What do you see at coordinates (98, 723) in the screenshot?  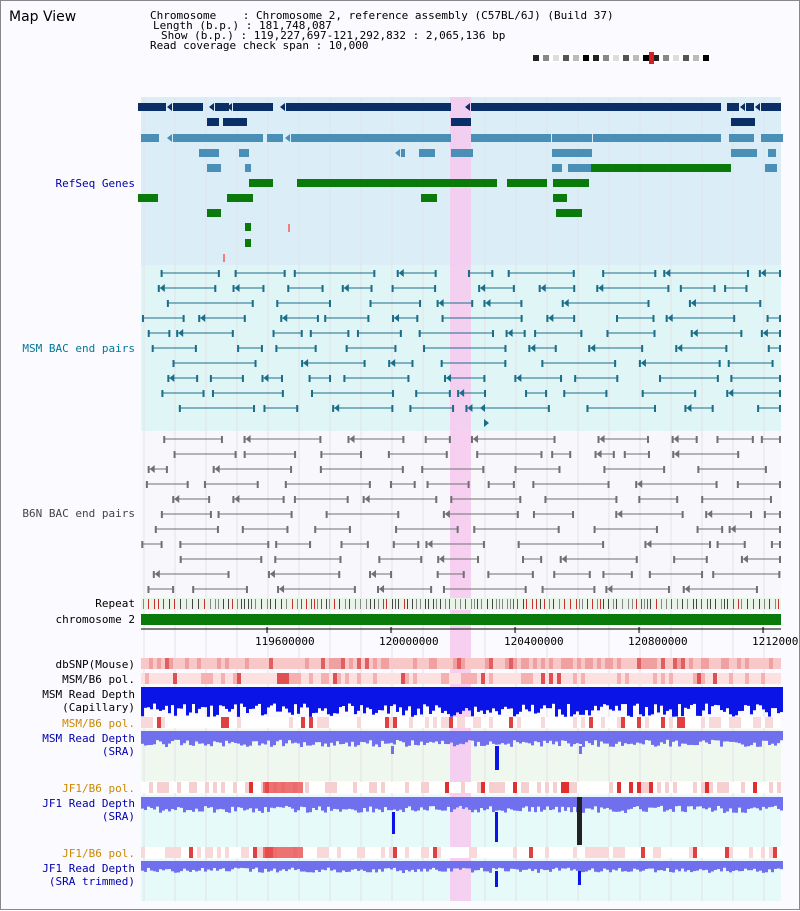 I see `track-label-msm-pol-2: MSM/B6 pol.` at bounding box center [98, 723].